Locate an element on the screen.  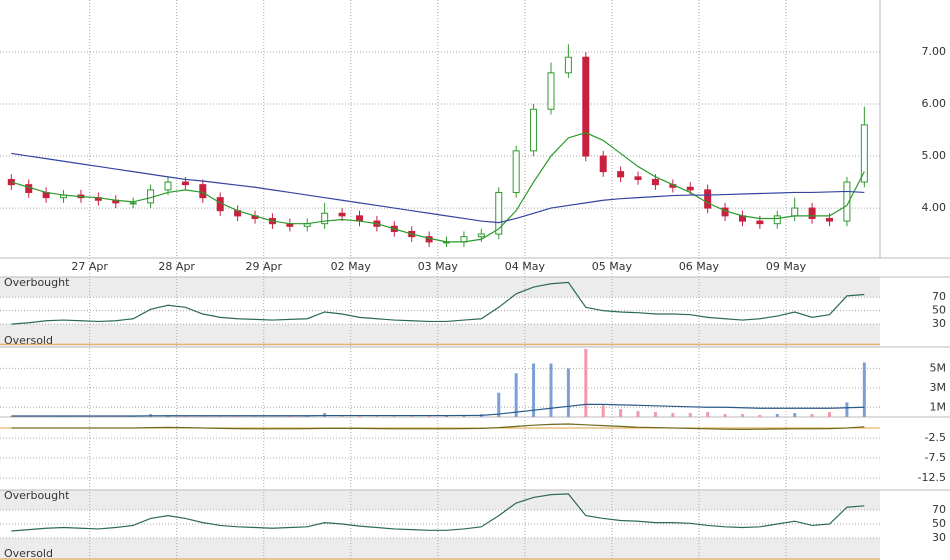
x-tick-label: 06 May is located at coordinates (699, 266).